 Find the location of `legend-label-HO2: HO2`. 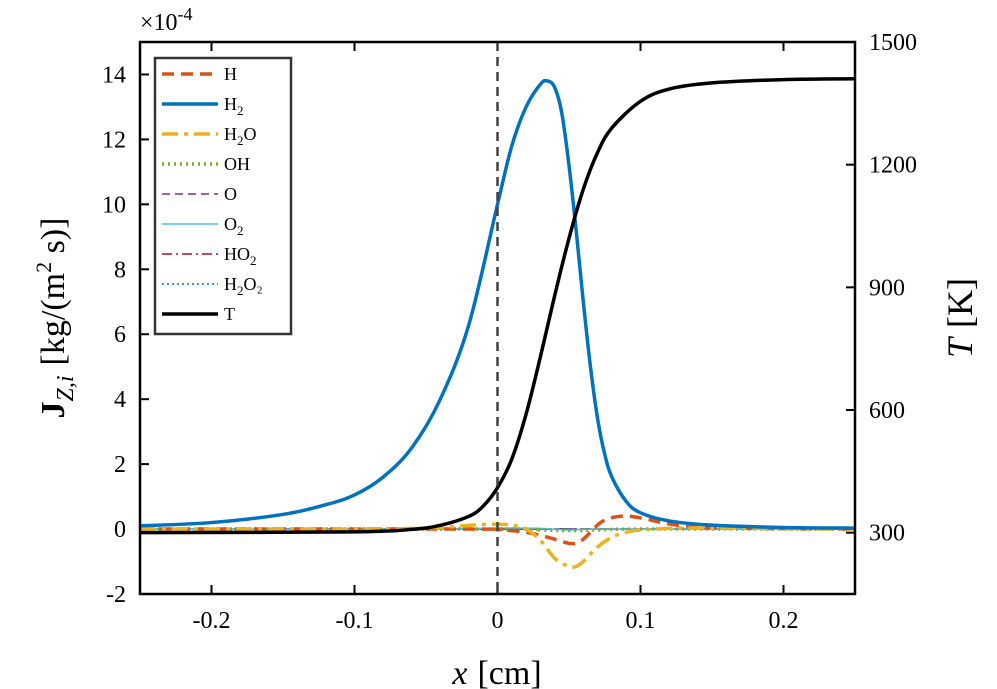

legend-label-HO2: HO2 is located at coordinates (240, 256).